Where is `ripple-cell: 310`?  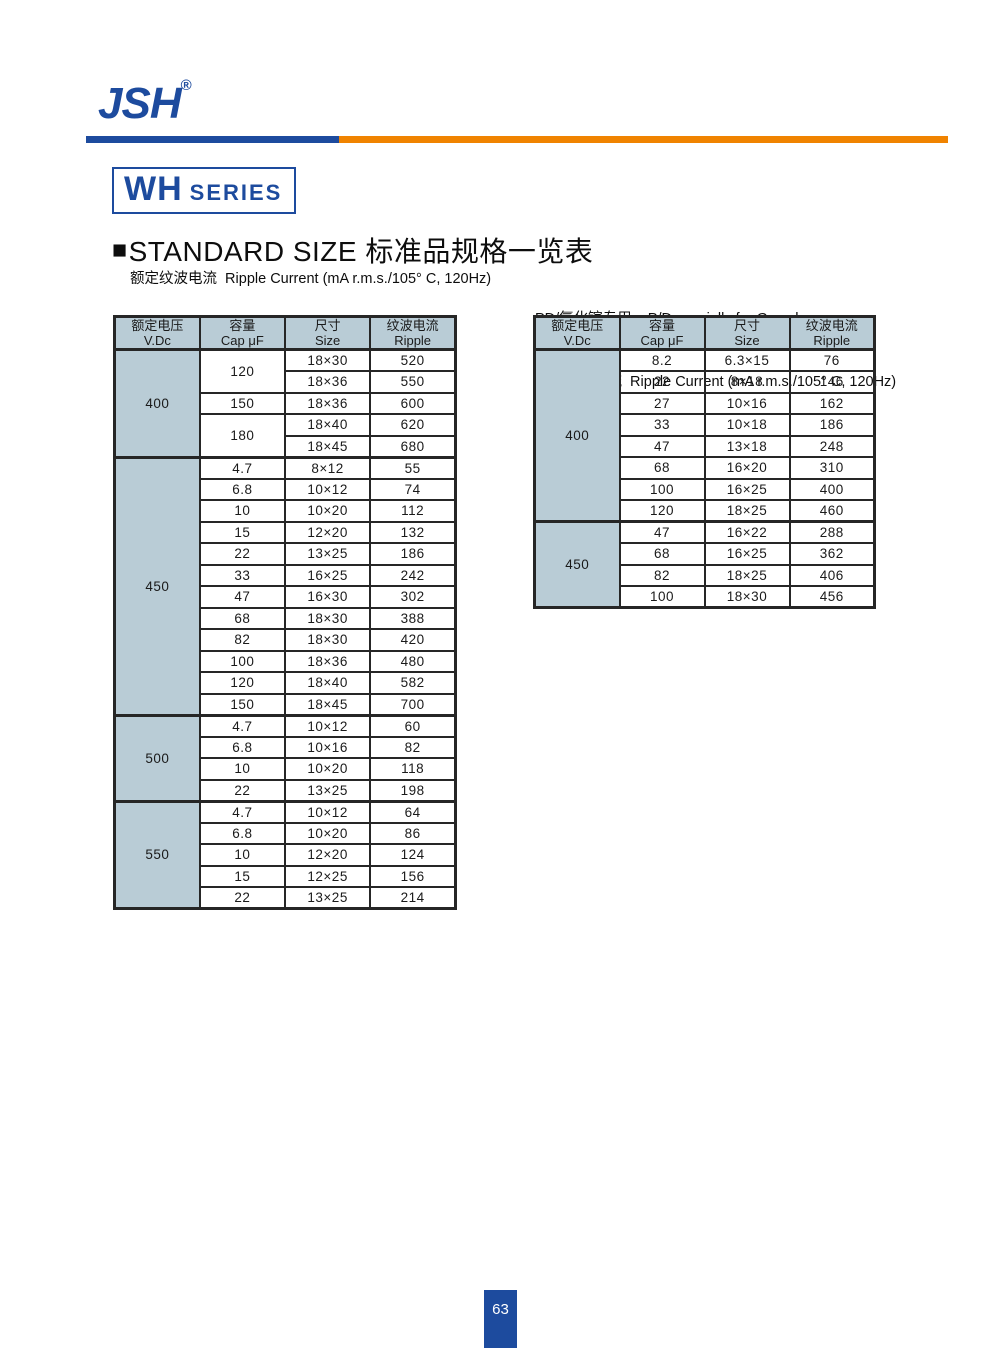
ripple-cell: 310 is located at coordinates (832, 468).